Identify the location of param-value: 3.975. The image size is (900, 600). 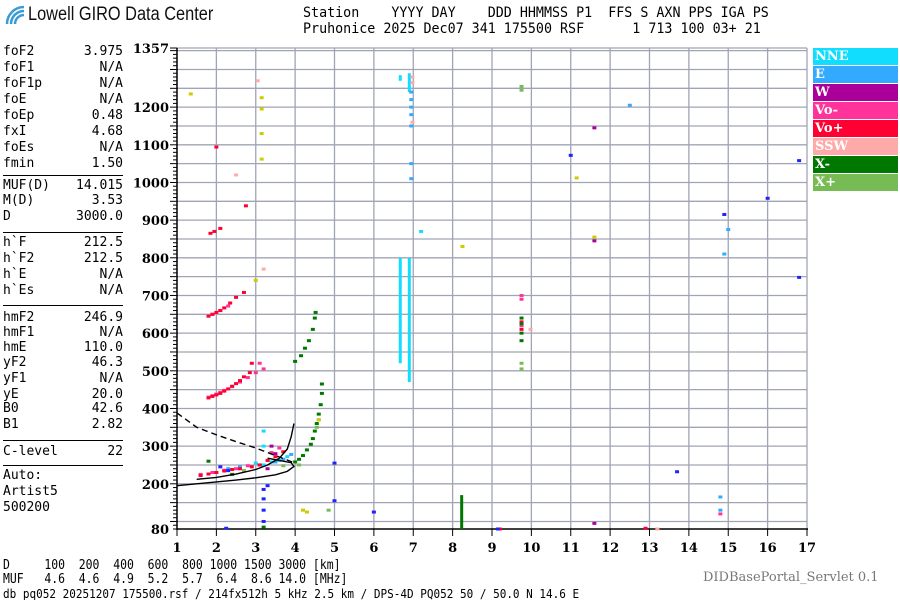
(103, 51).